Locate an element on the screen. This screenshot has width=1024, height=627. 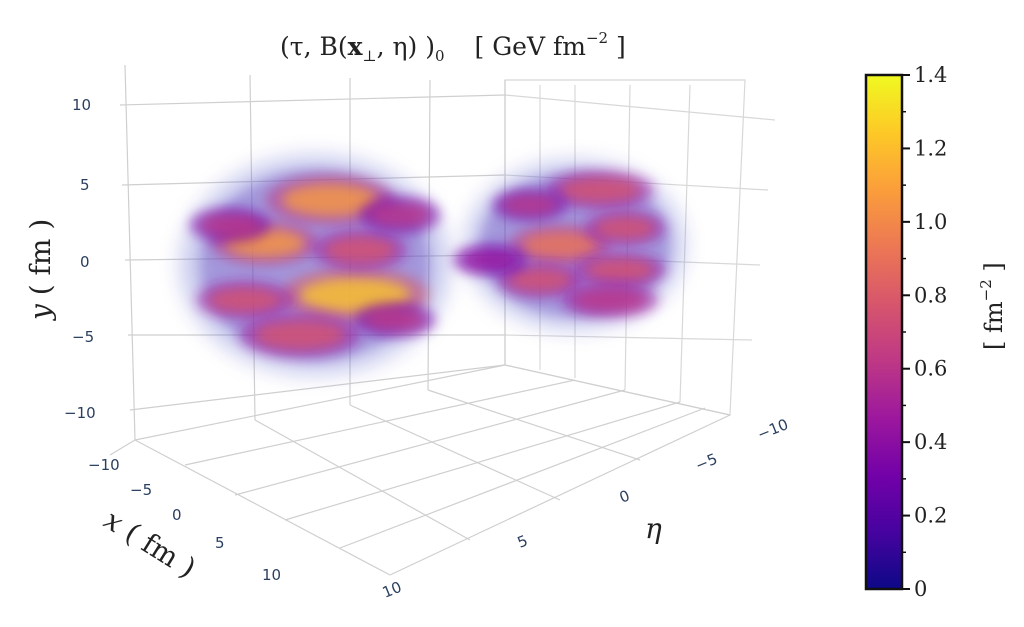
y-axis-label: y ( fm ) is located at coordinates (40, 270).